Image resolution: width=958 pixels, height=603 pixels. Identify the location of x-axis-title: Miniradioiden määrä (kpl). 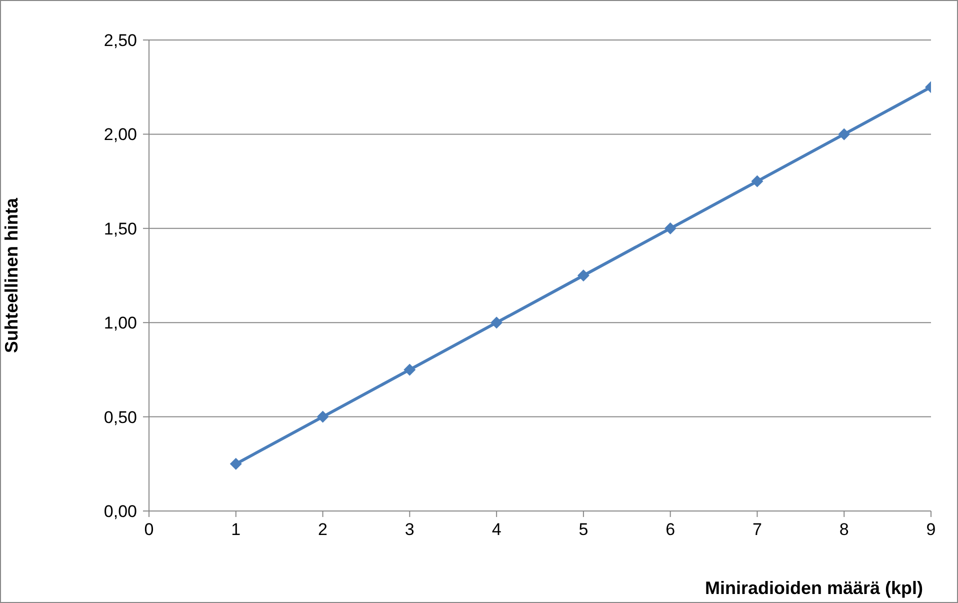
(813, 588).